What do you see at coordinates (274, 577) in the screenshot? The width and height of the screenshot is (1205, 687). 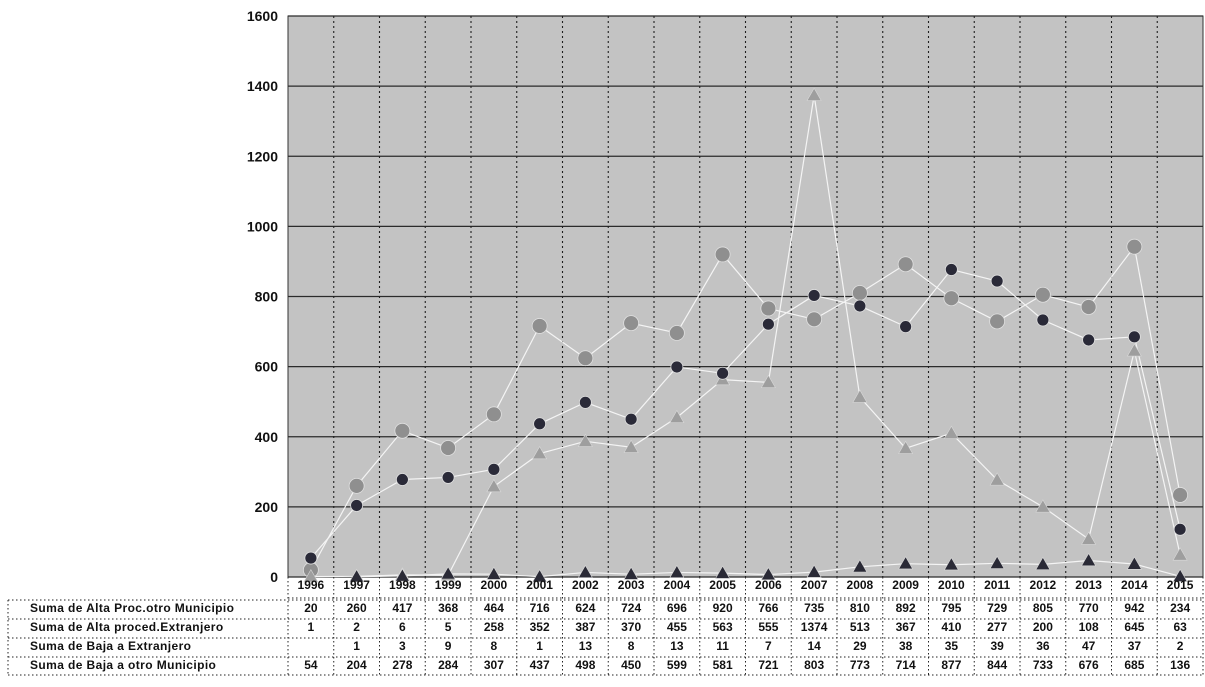 I see `y-tick-label: 0` at bounding box center [274, 577].